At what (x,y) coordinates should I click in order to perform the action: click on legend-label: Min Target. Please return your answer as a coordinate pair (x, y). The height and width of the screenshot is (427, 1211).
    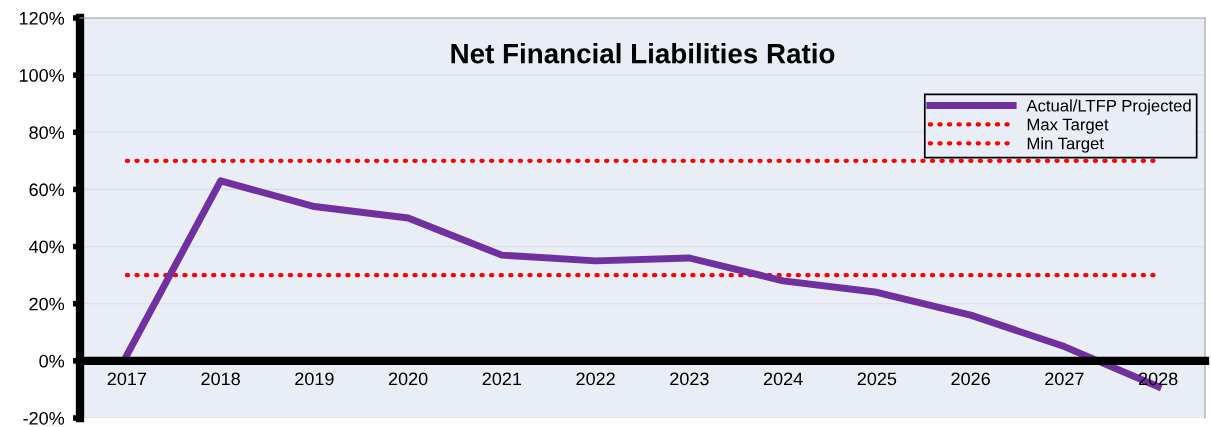
    Looking at the image, I should click on (1065, 145).